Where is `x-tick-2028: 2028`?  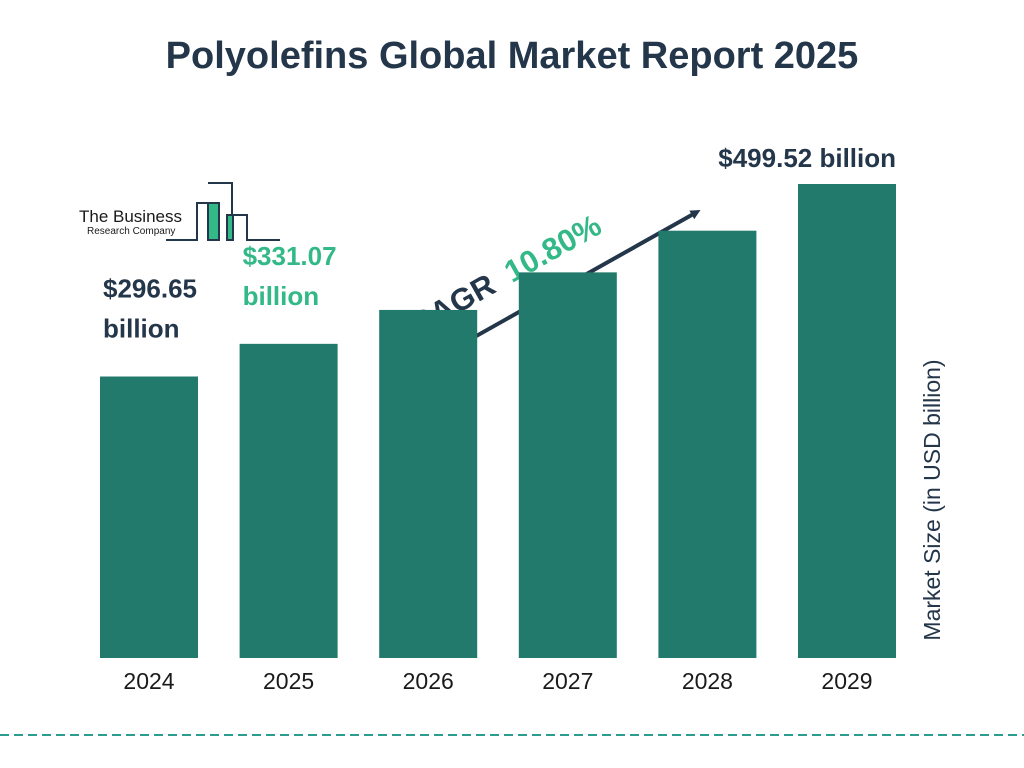
x-tick-2028: 2028 is located at coordinates (707, 681).